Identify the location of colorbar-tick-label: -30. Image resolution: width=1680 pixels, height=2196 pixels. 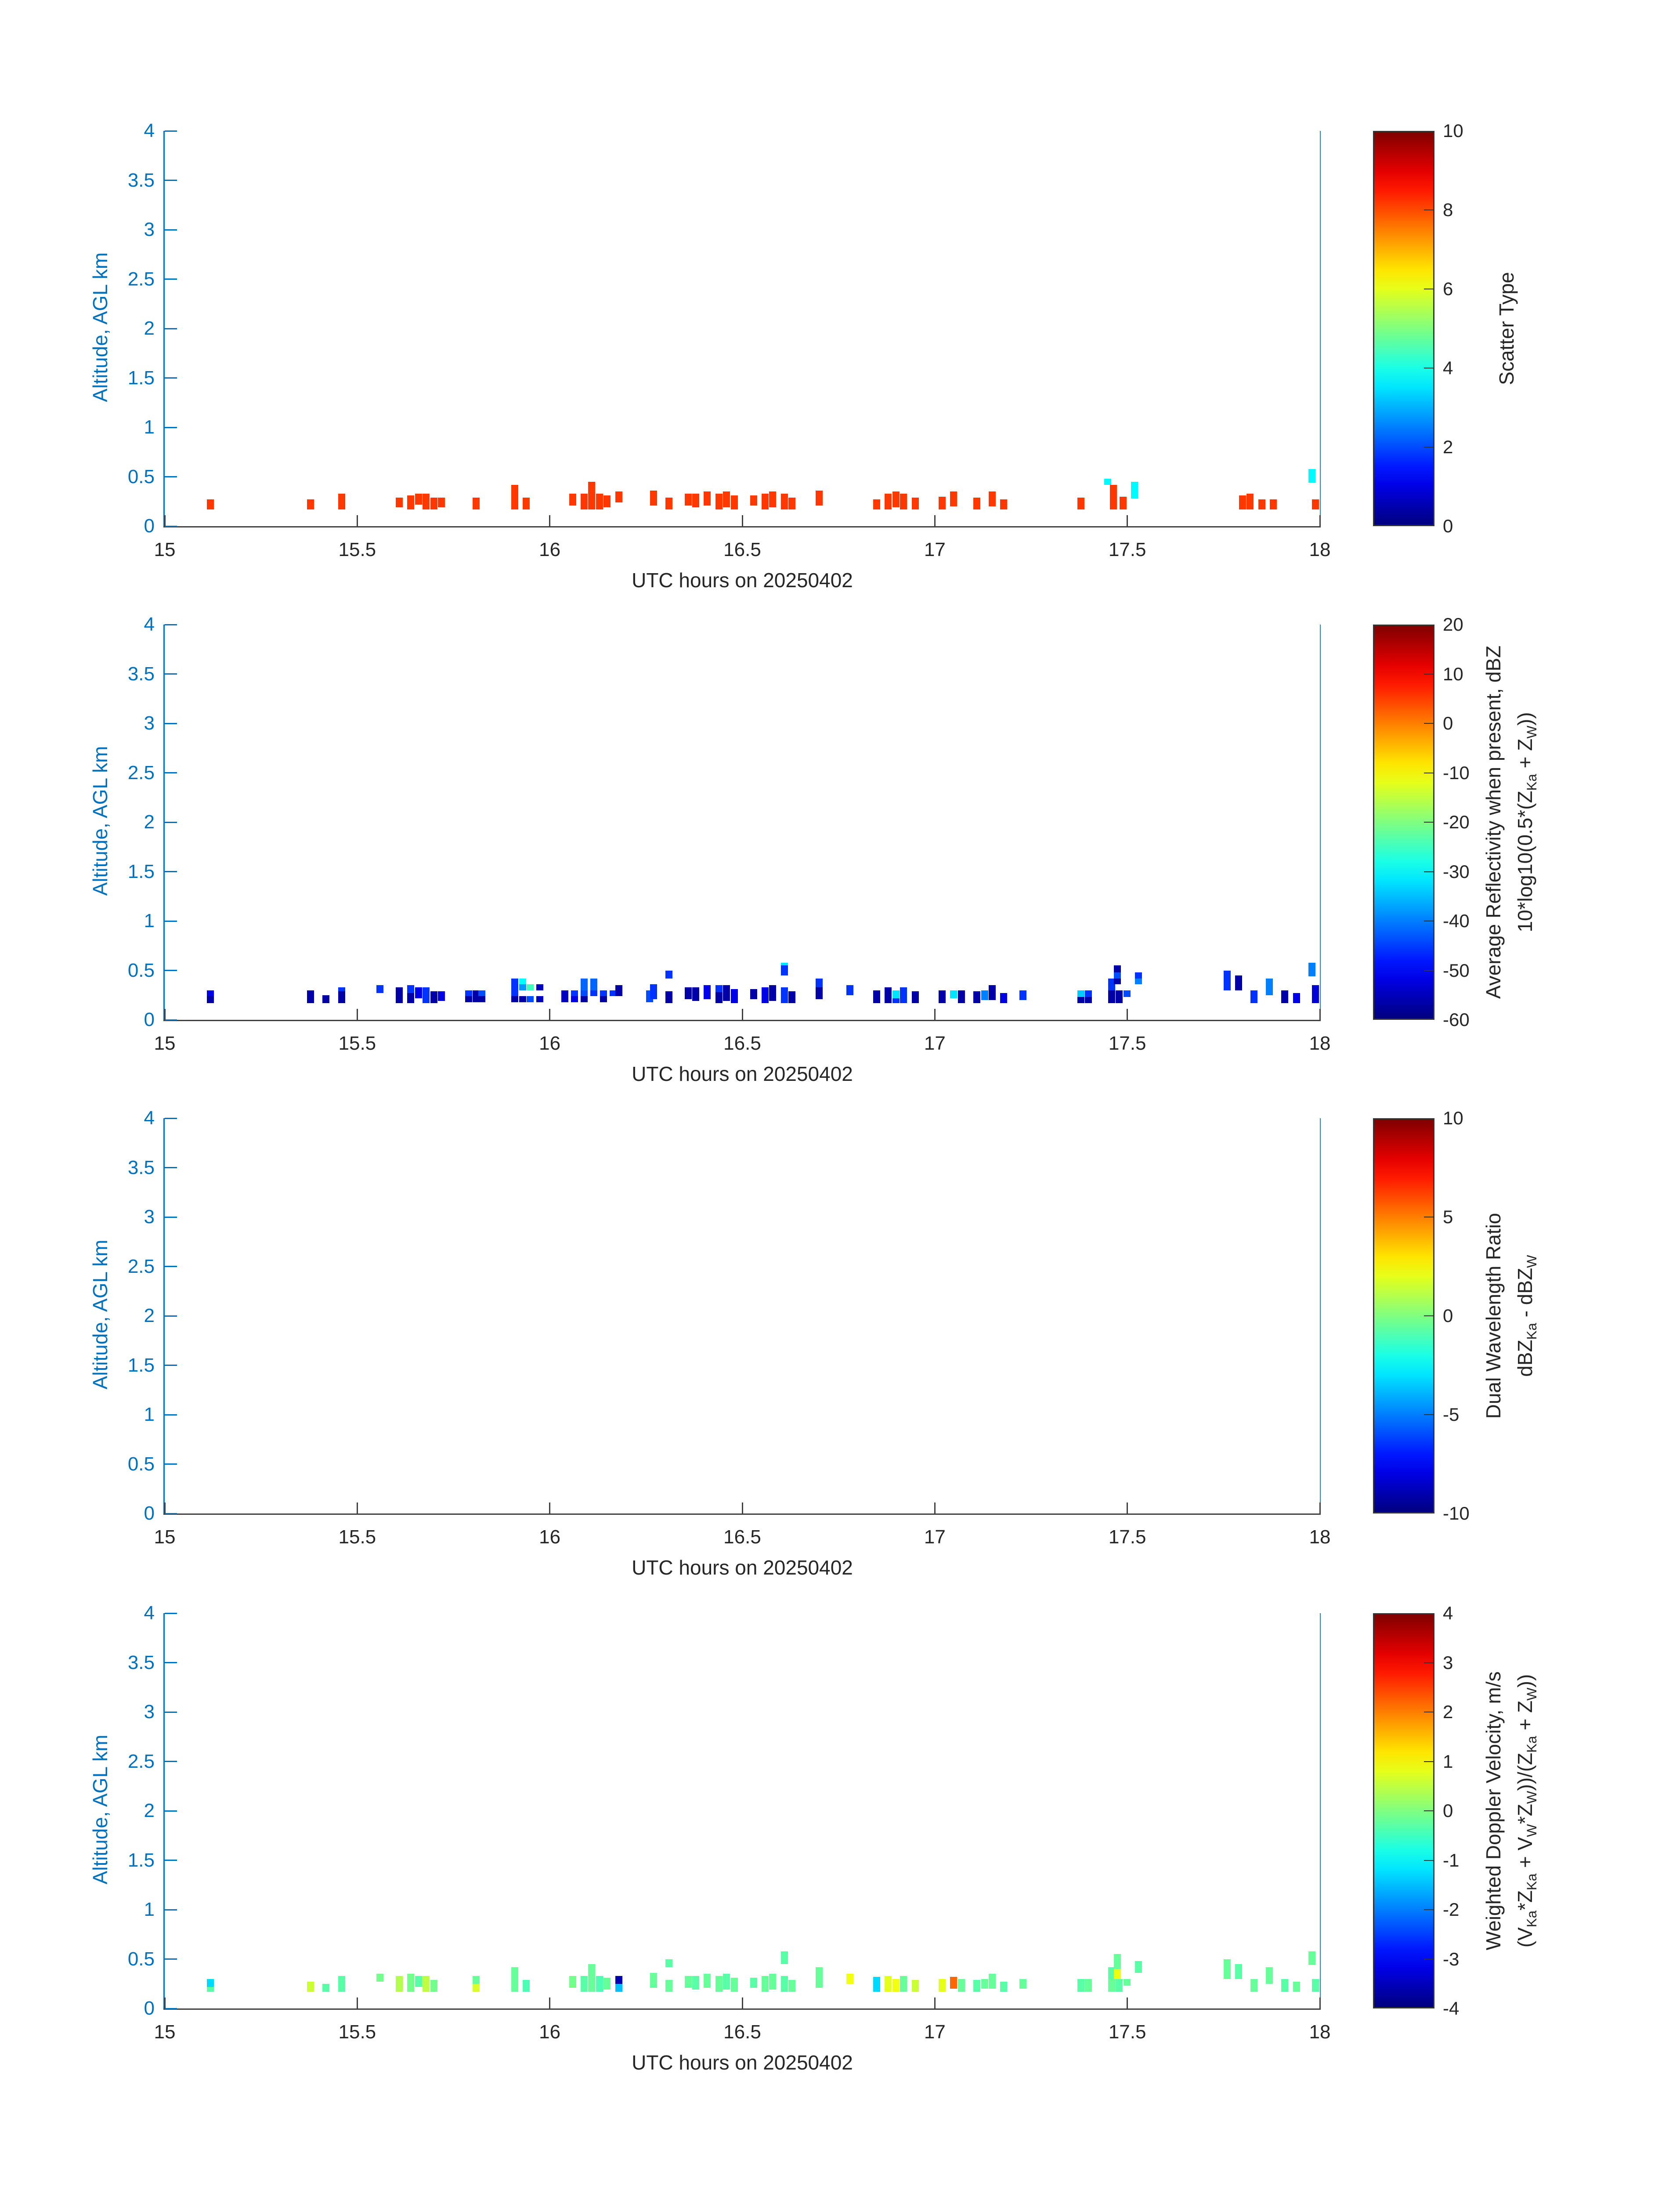
(1456, 871).